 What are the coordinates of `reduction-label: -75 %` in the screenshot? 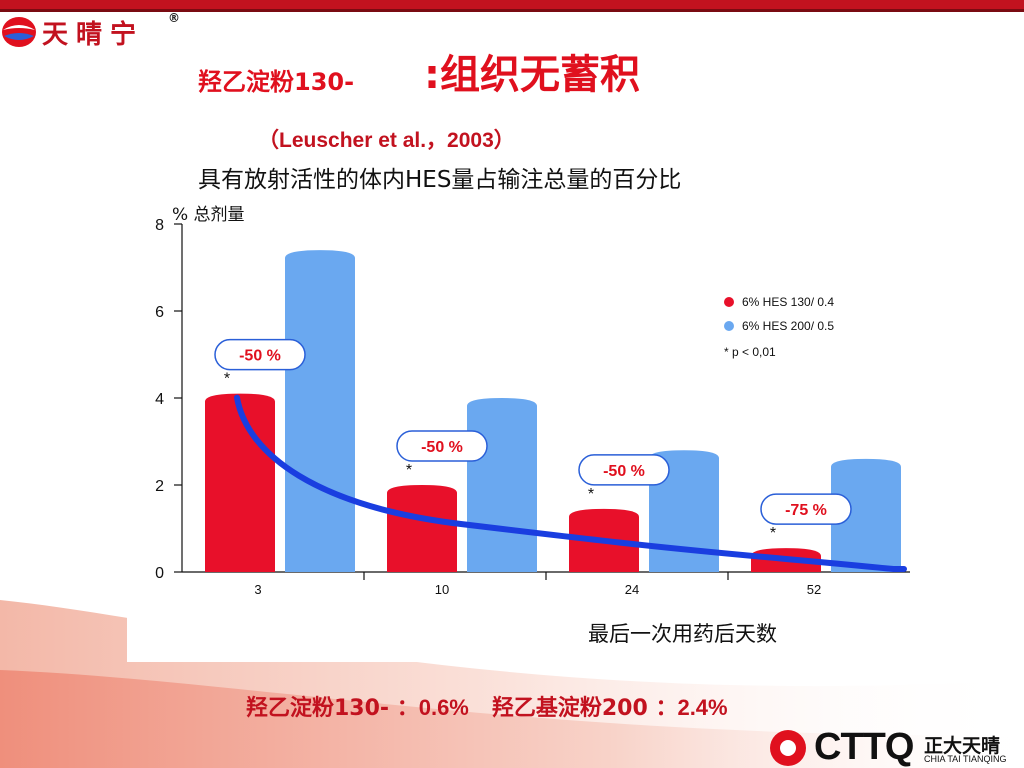 It's located at (806, 510).